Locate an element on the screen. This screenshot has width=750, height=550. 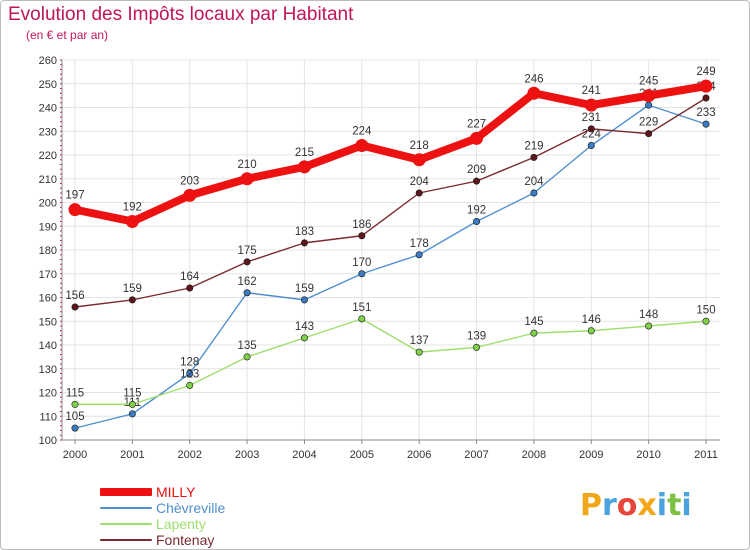
logo-letter: r is located at coordinates (609, 505).